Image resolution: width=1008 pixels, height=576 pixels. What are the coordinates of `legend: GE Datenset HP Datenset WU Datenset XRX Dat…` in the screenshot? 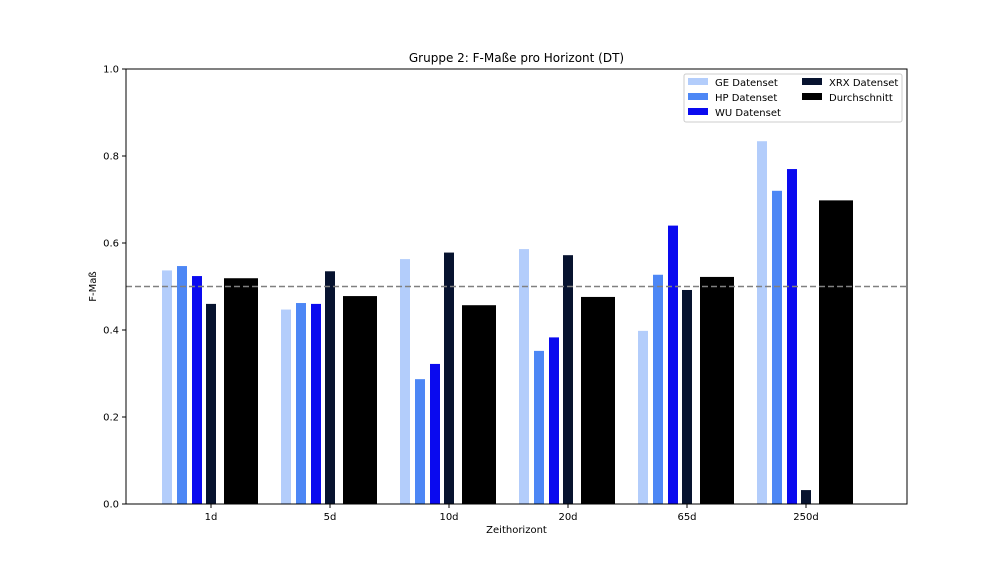 It's located at (793, 98).